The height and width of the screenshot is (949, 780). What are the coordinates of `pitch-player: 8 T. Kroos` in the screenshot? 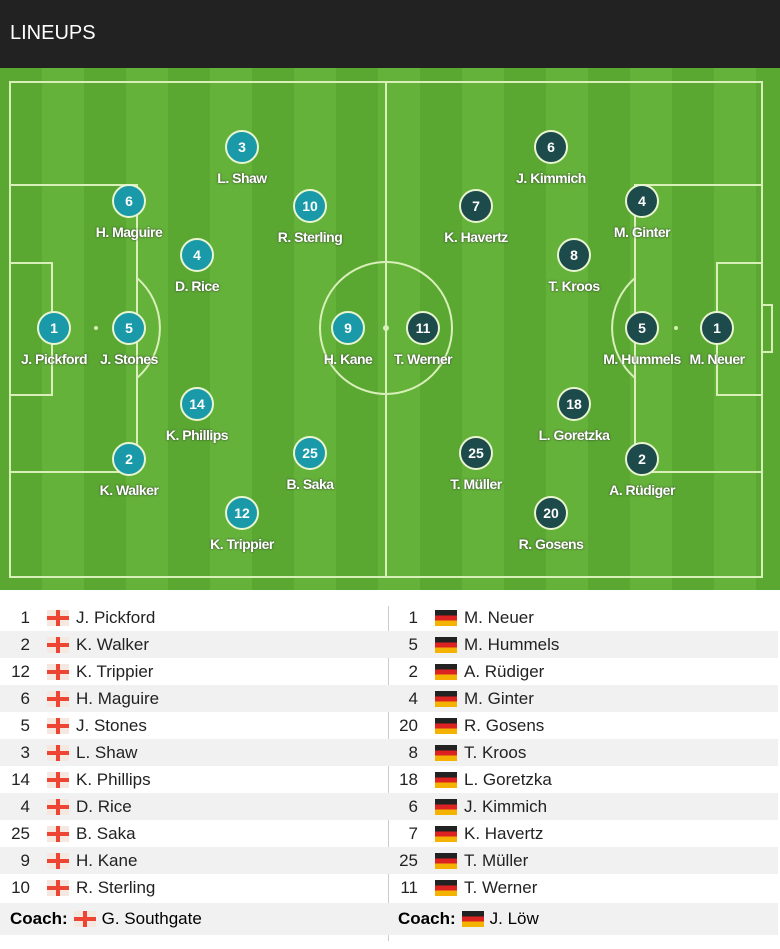 It's located at (574, 266).